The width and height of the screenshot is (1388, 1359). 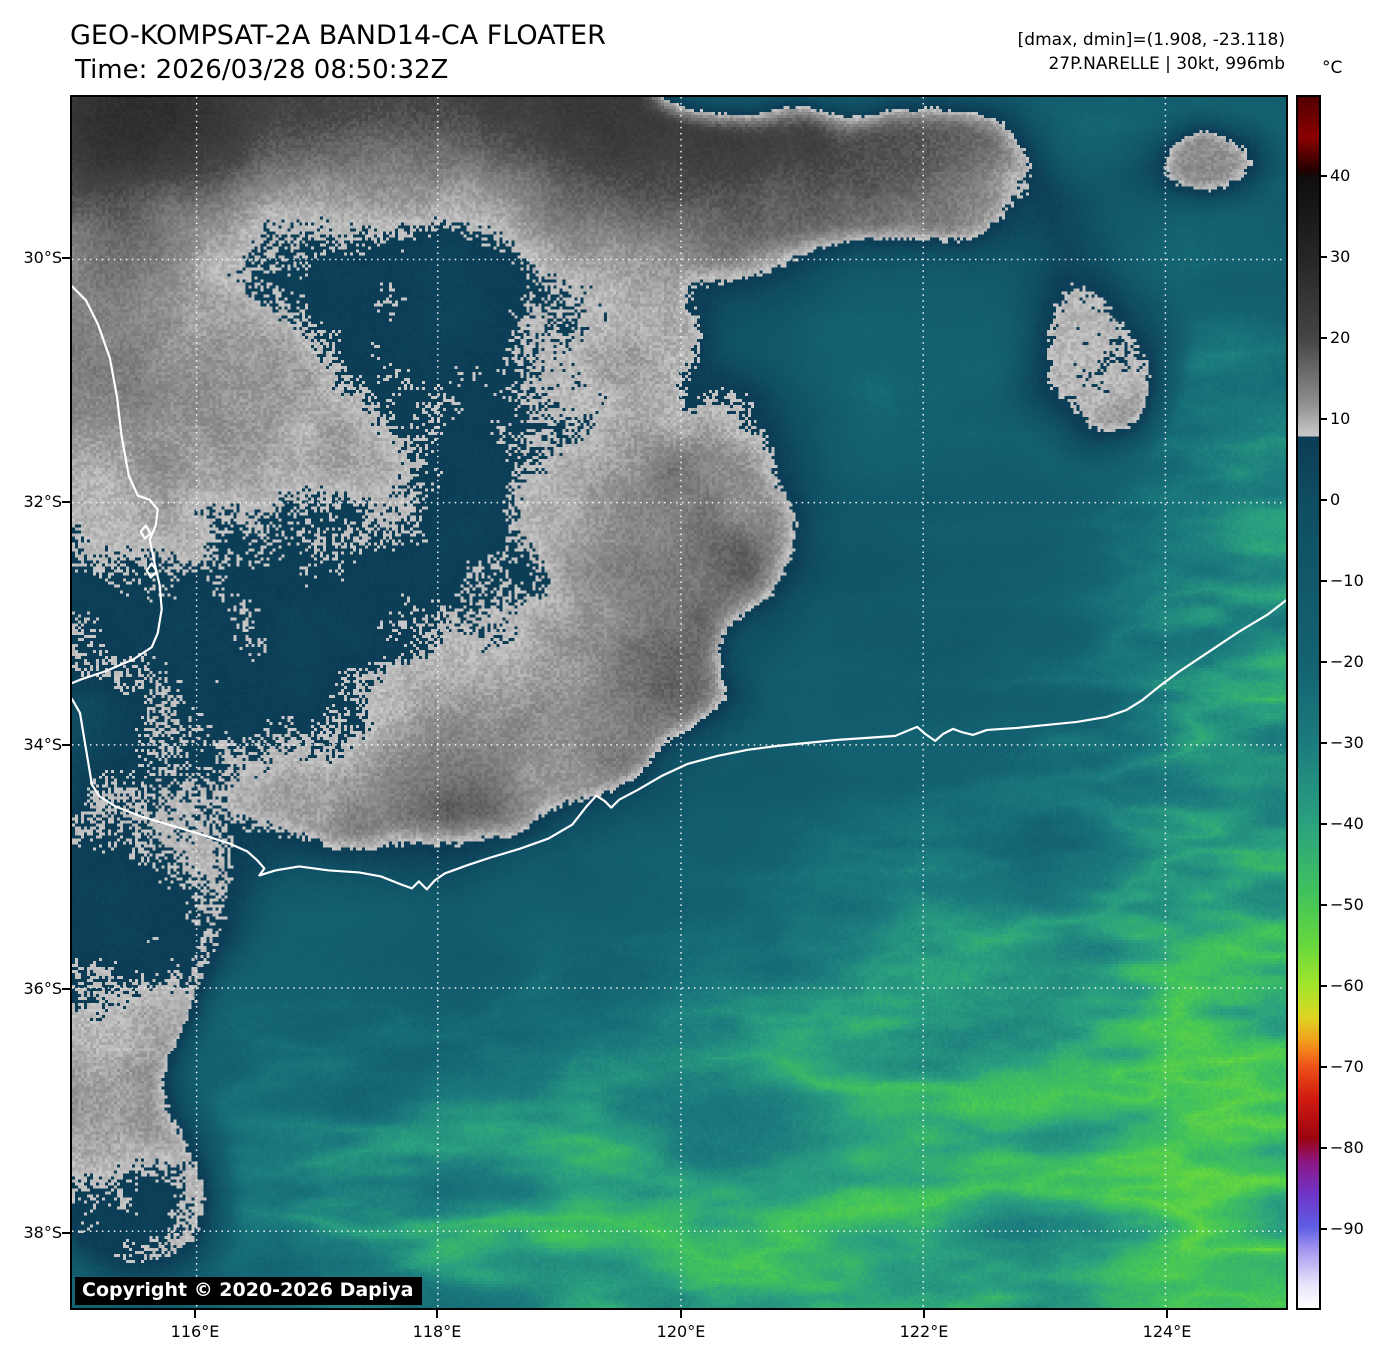 I want to click on lat-tick-label: 30°S, so click(x=42, y=257).